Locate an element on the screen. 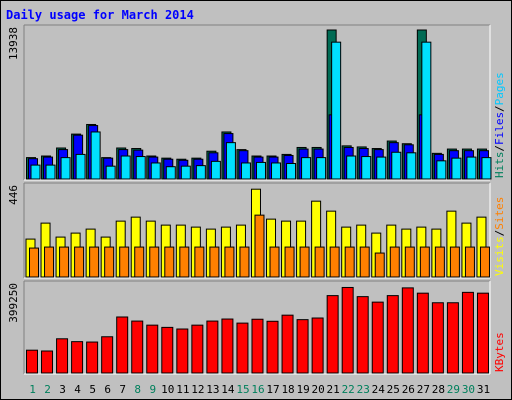 This screenshot has width=512, height=400. day-label-15: 15 is located at coordinates (242, 389).